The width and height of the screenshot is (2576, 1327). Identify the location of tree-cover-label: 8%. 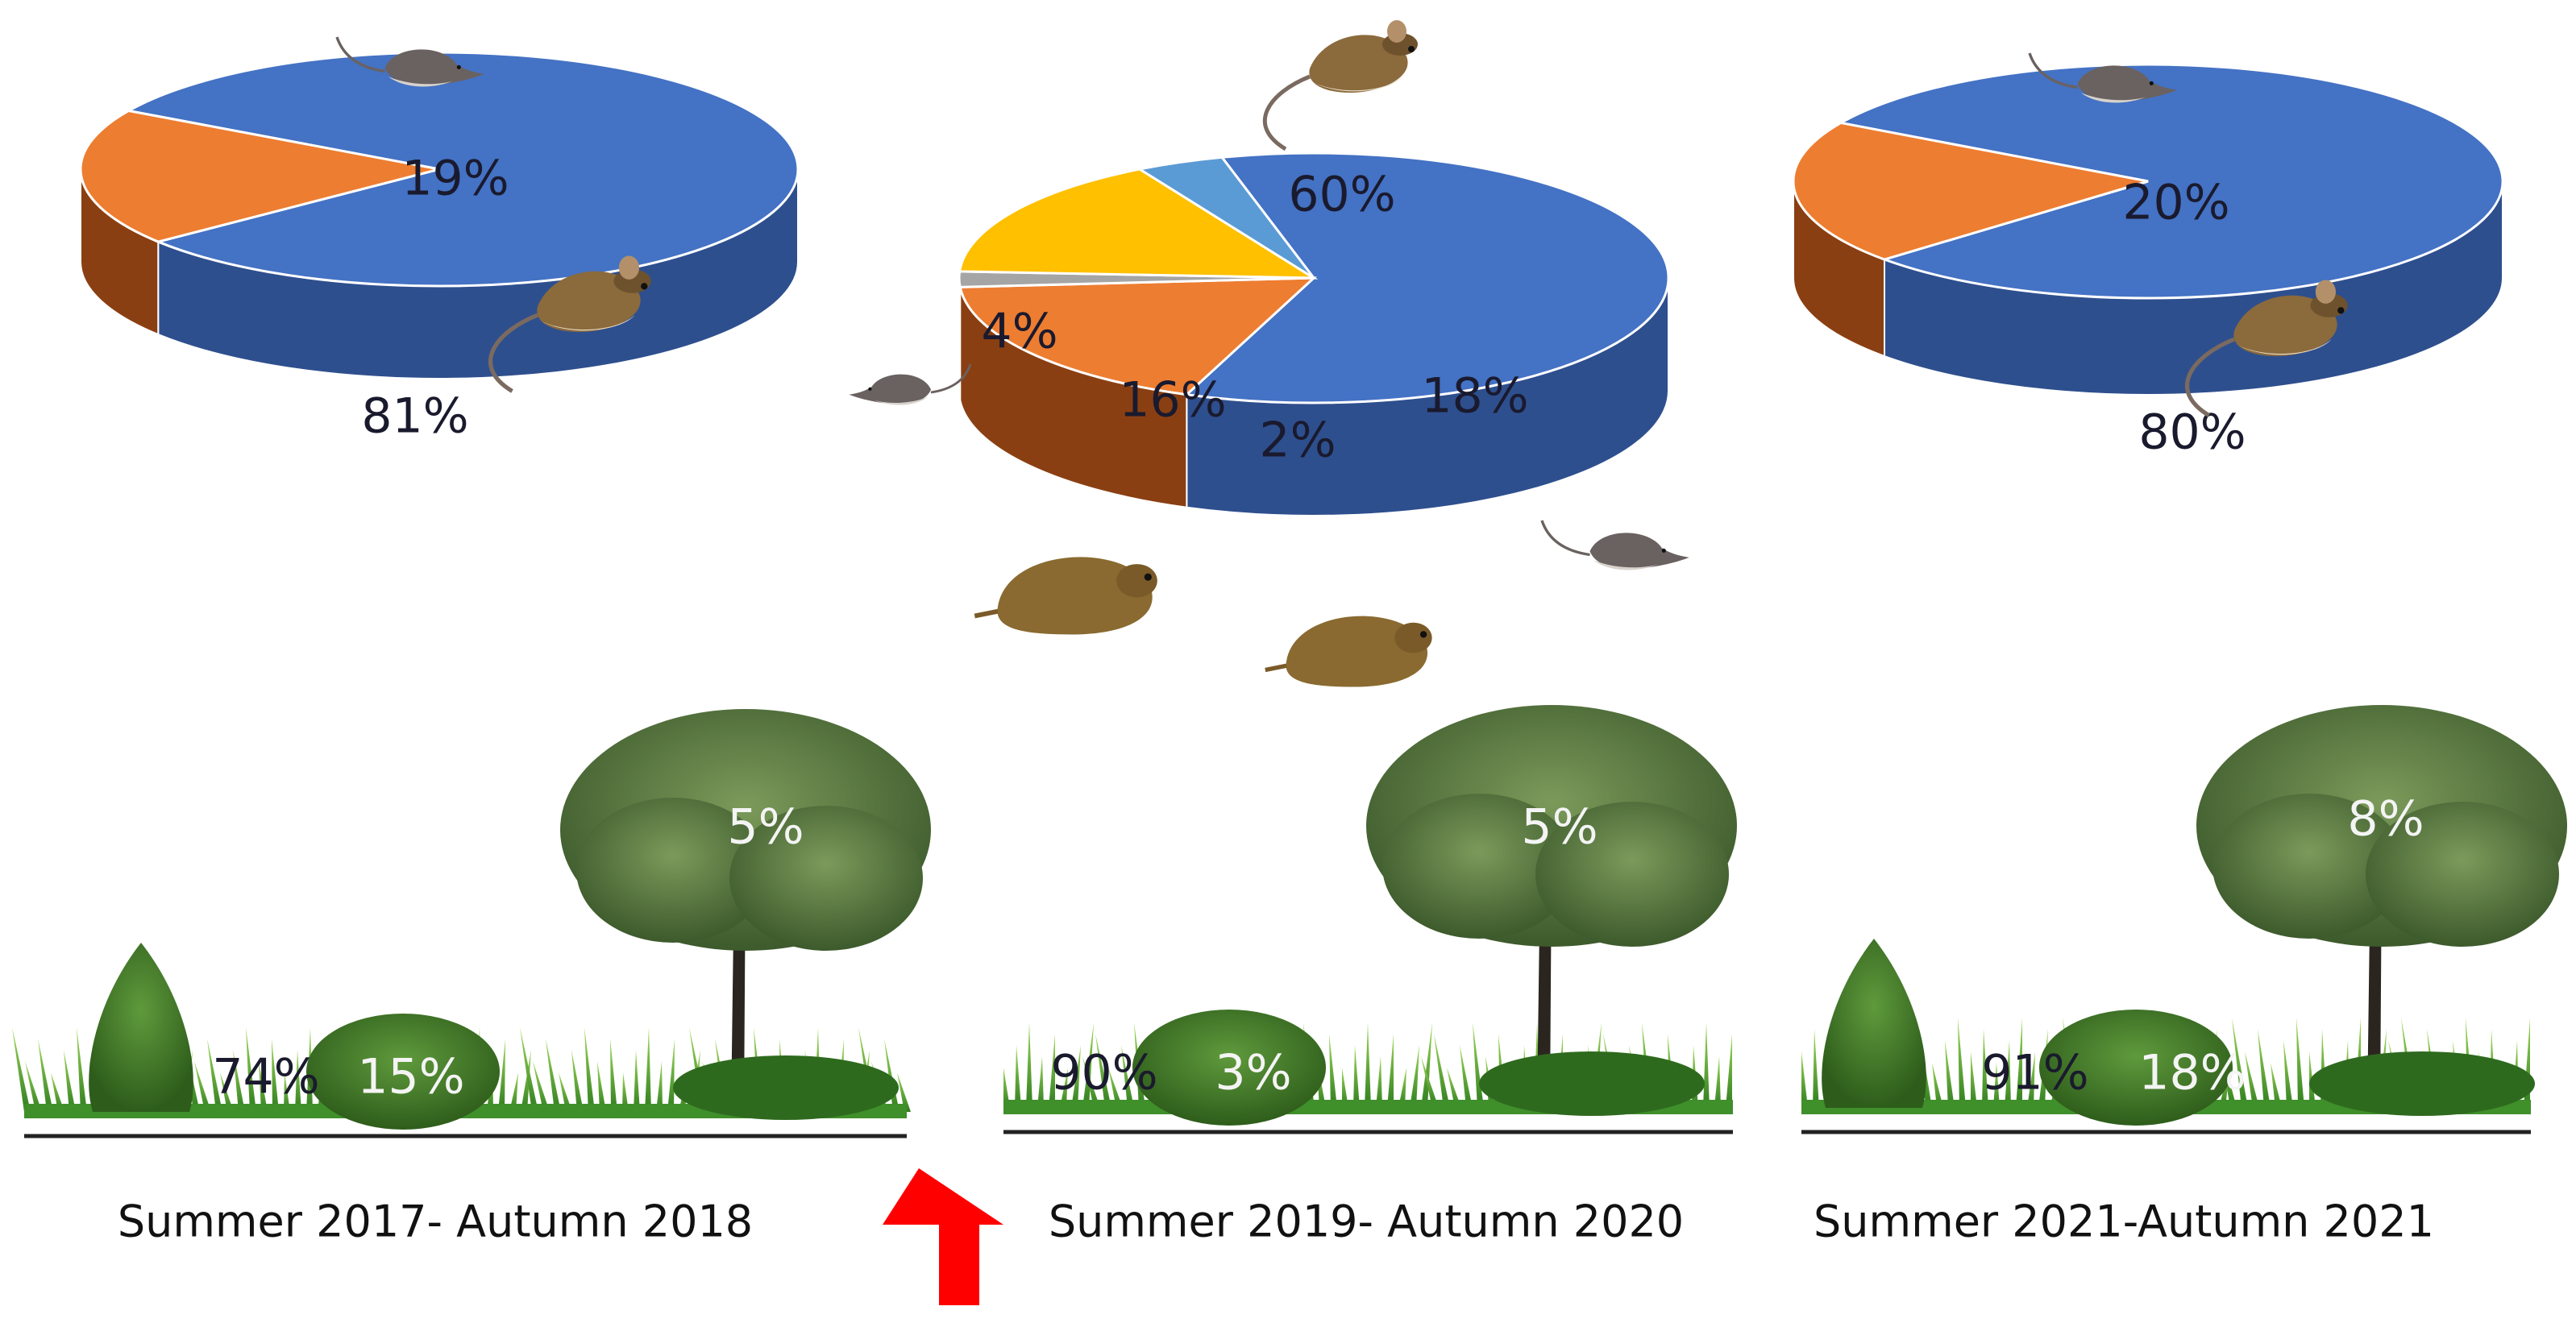
(2385, 819).